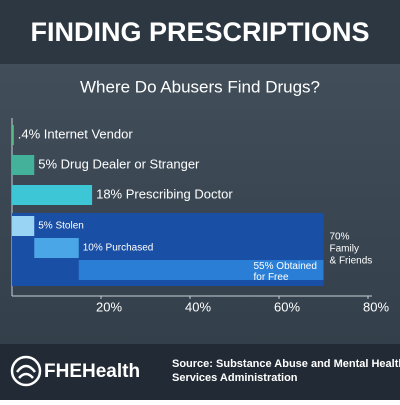 The image size is (400, 405). Describe the element at coordinates (287, 306) in the screenshot. I see `x-tick-label: 60%` at that location.